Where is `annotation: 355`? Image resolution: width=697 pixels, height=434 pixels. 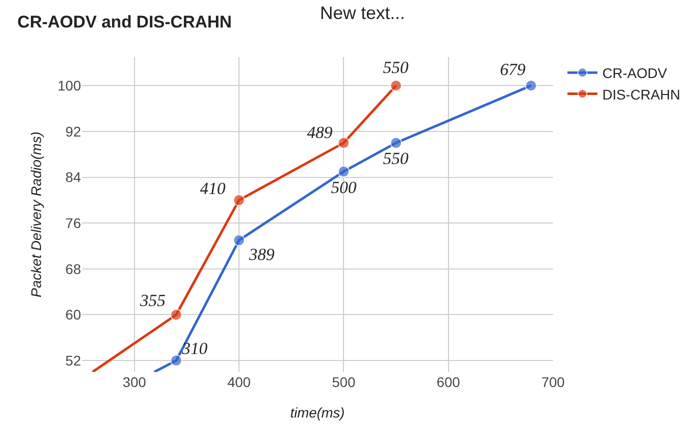 annotation: 355 is located at coordinates (152, 300).